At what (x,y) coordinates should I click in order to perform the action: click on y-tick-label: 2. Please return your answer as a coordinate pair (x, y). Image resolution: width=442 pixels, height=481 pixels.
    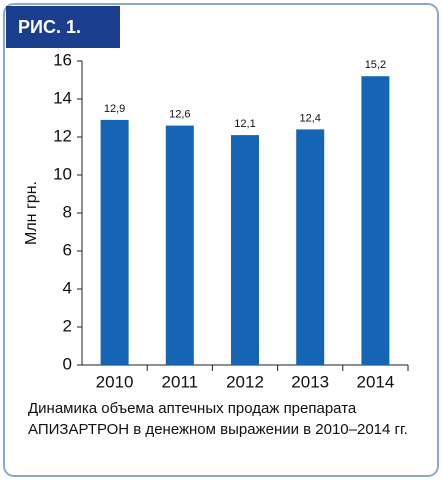
    Looking at the image, I should click on (67, 325).